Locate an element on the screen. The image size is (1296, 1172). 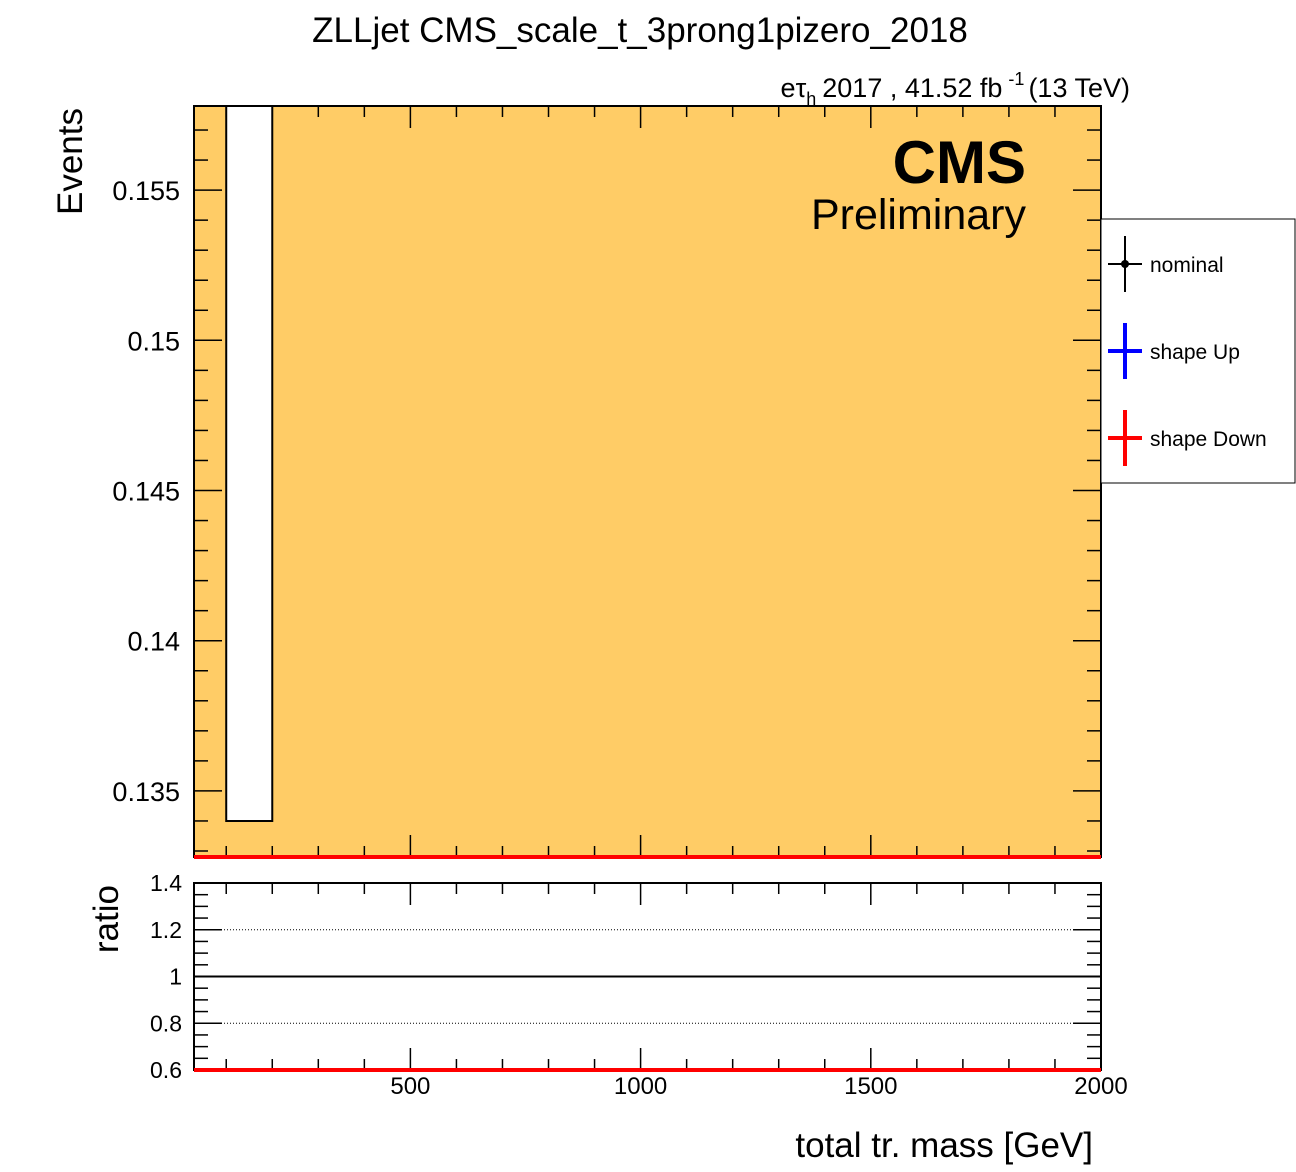
ratio-xtick-label: 2000 is located at coordinates (1100, 1086).